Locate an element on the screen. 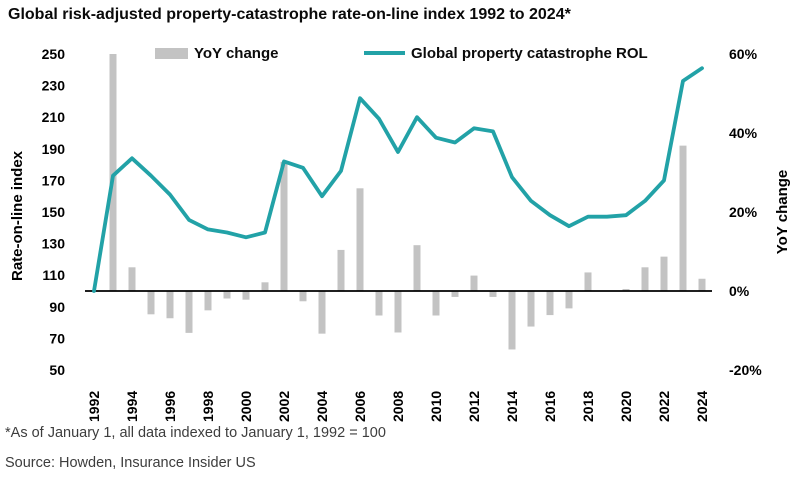 The image size is (800, 484). yoy-bar-2003 is located at coordinates (303, 296).